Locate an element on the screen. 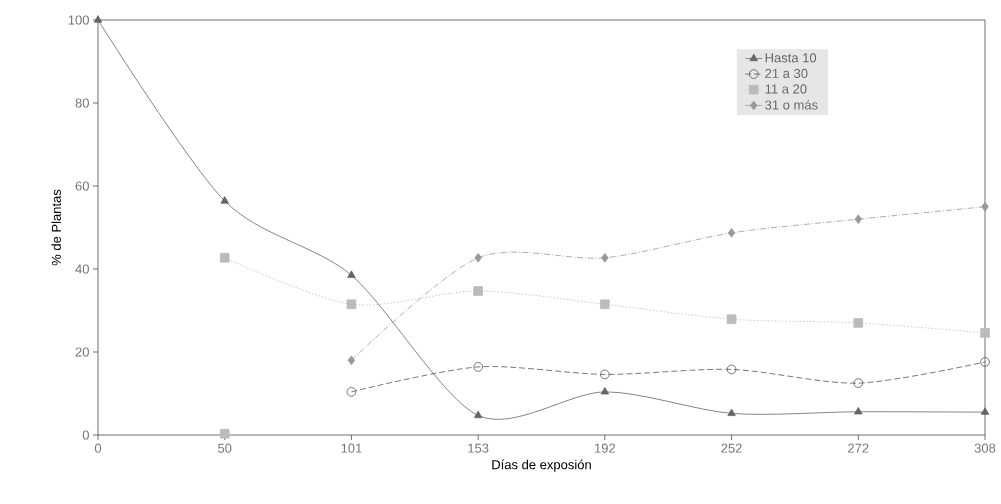  legend-label: 31 o más is located at coordinates (791, 104).